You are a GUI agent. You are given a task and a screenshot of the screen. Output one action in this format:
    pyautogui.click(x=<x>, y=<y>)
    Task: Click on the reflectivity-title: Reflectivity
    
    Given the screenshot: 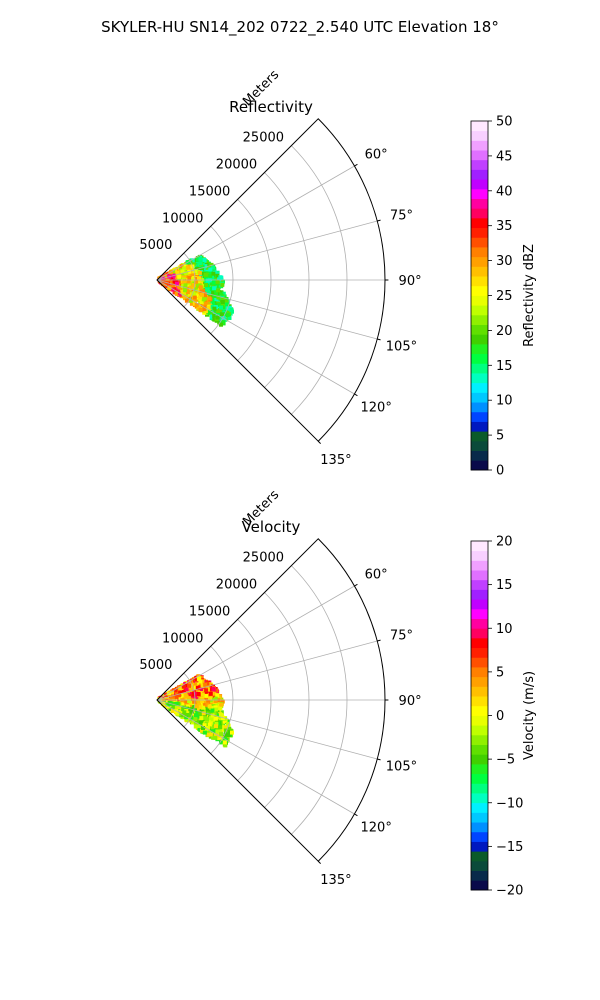 What is the action you would take?
    pyautogui.click(x=271, y=107)
    